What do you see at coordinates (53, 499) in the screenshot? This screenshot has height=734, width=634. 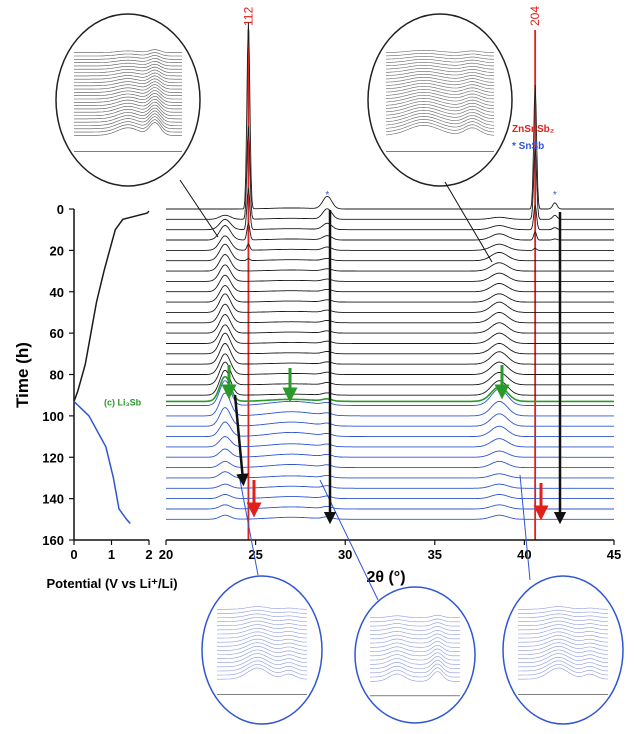 I see `y-tick-label: 140` at bounding box center [53, 499].